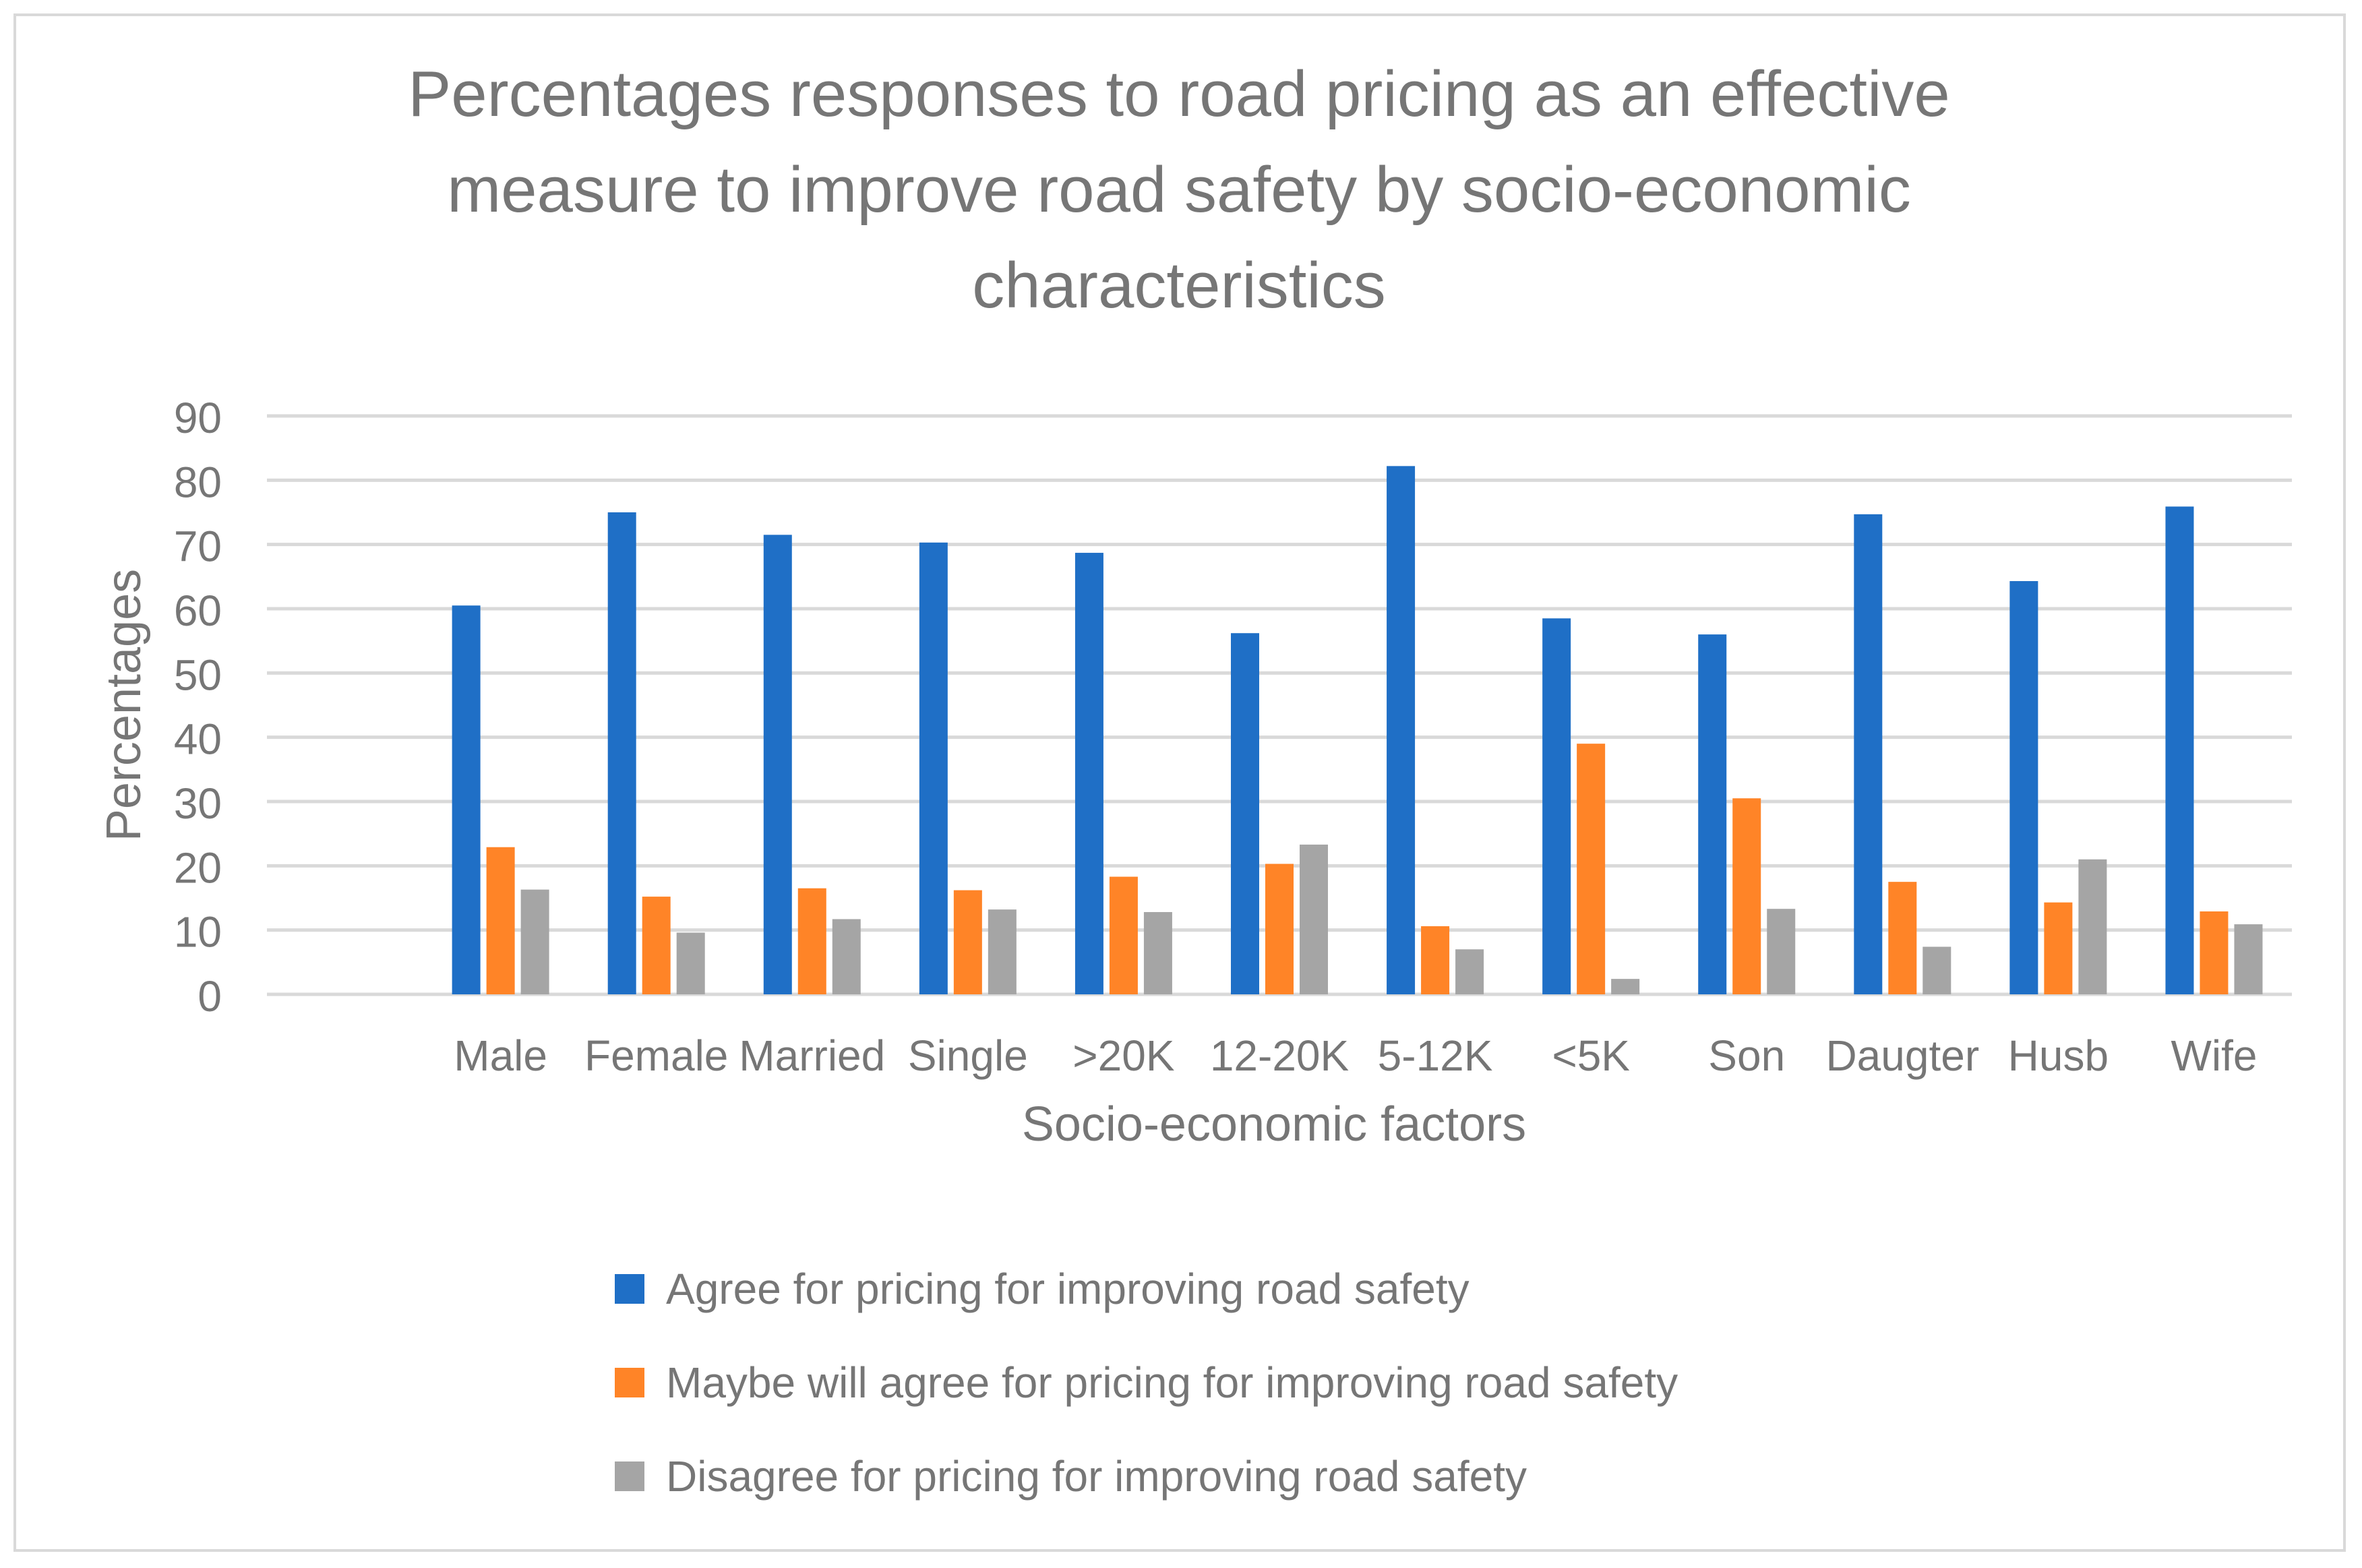 The width and height of the screenshot is (2362, 1568). I want to click on y-tick-label: 30, so click(198, 803).